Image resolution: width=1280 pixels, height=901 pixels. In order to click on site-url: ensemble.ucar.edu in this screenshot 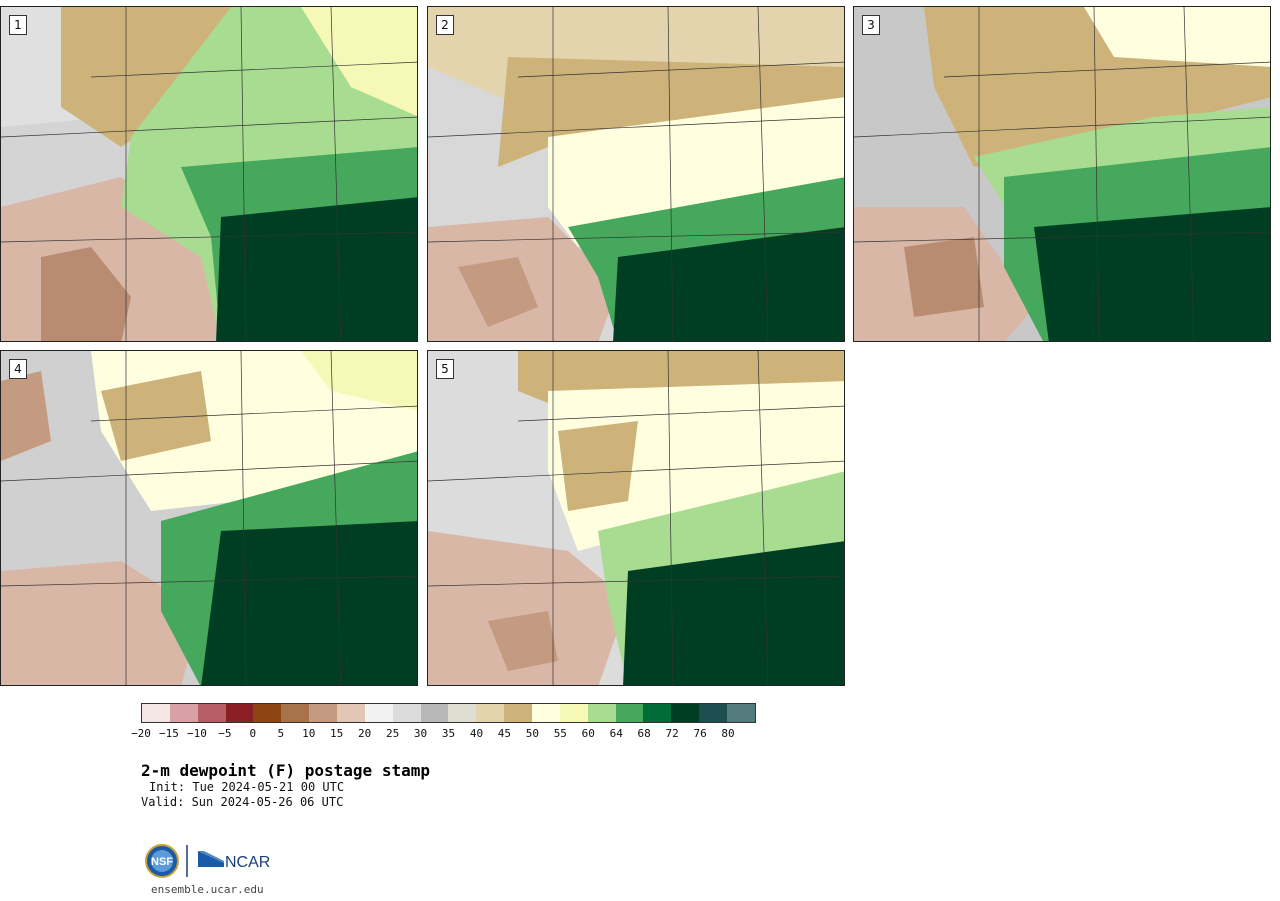, I will do `click(207, 889)`.